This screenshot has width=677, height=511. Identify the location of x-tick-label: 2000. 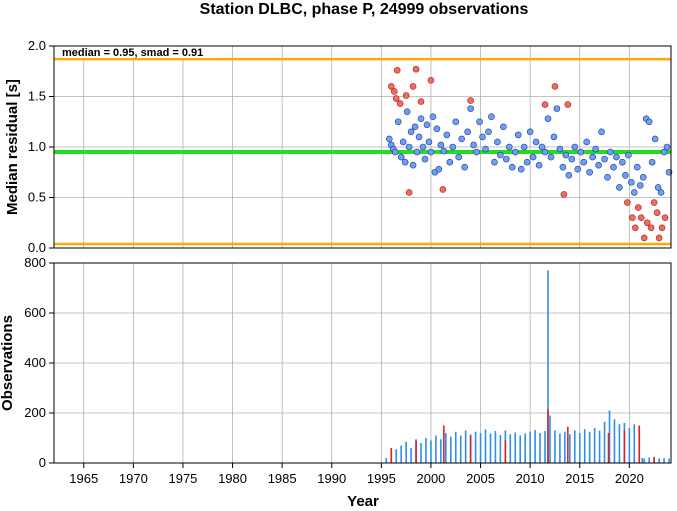
(430, 478).